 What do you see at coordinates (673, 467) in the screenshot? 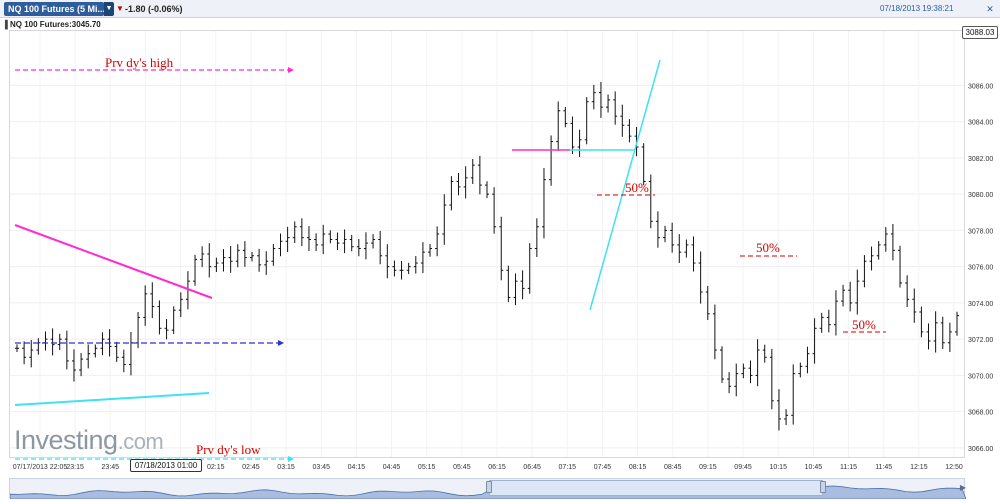
I see `x-tick-label: 08:45` at bounding box center [673, 467].